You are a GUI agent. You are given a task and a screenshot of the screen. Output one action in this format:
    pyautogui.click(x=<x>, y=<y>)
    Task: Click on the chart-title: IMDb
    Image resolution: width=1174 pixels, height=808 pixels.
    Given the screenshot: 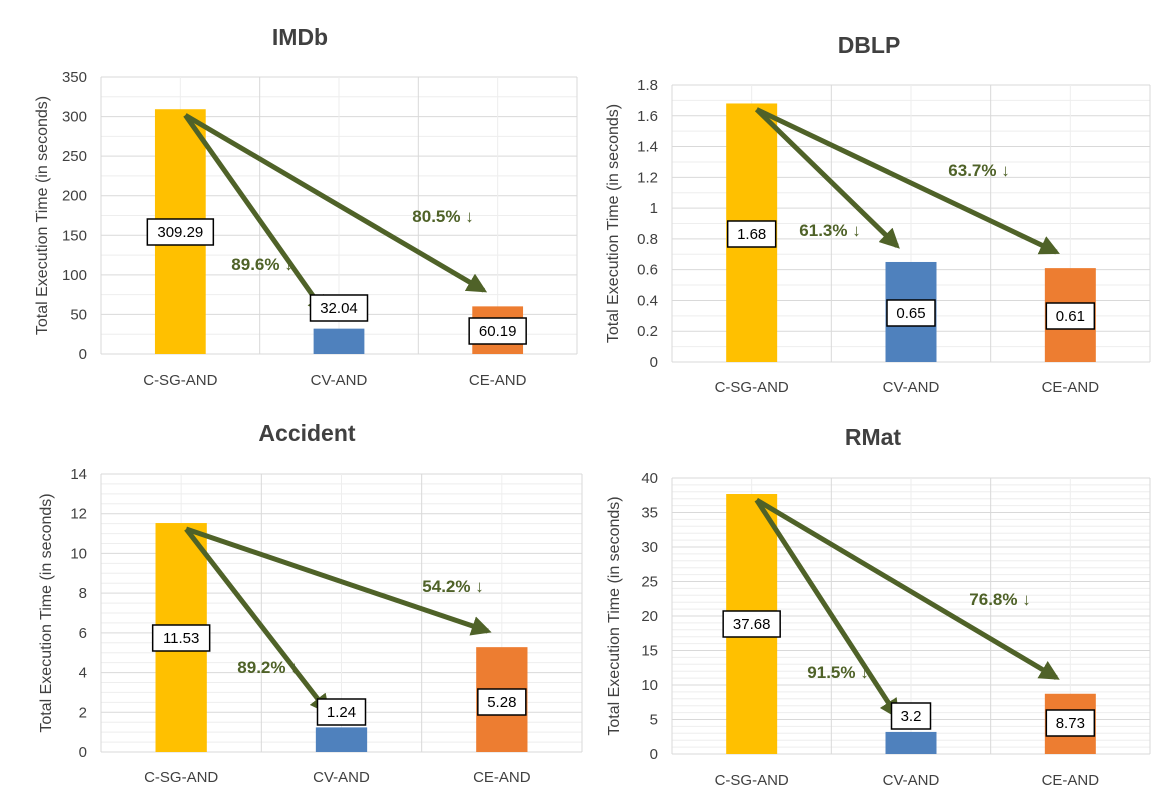 What is the action you would take?
    pyautogui.click(x=300, y=37)
    